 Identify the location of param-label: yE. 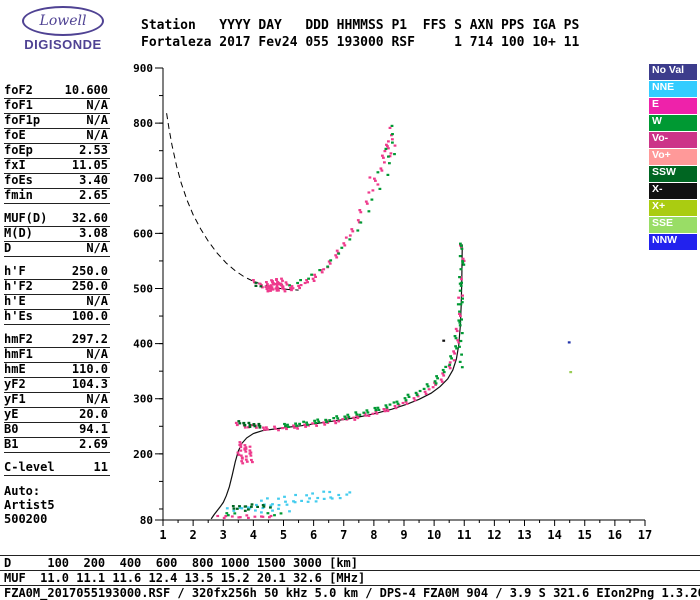
(11, 414).